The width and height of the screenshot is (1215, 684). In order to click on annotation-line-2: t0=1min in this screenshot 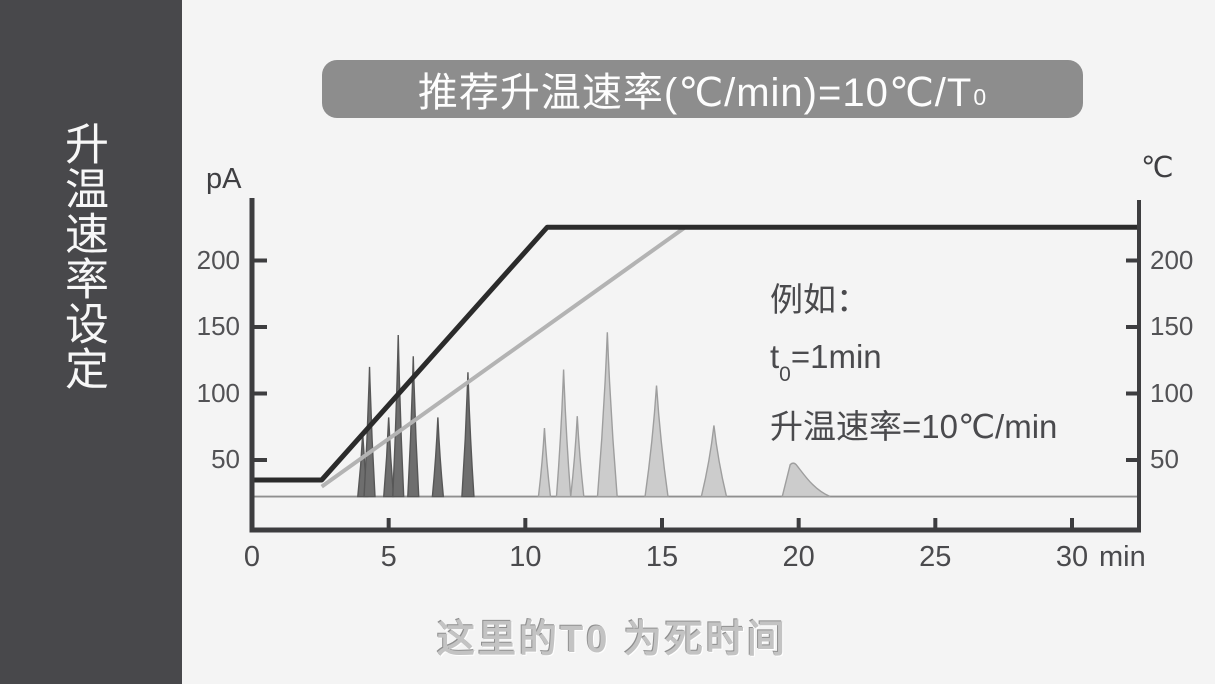, I will do `click(826, 362)`.